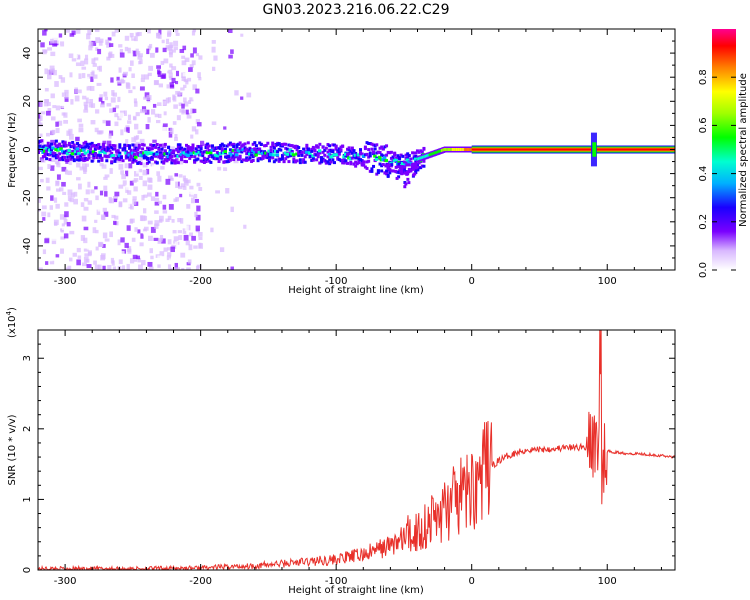 The height and width of the screenshot is (600, 750). Describe the element at coordinates (12, 449) in the screenshot. I see `bottom-y-axis-label: SNR (10 * v/v)` at that location.